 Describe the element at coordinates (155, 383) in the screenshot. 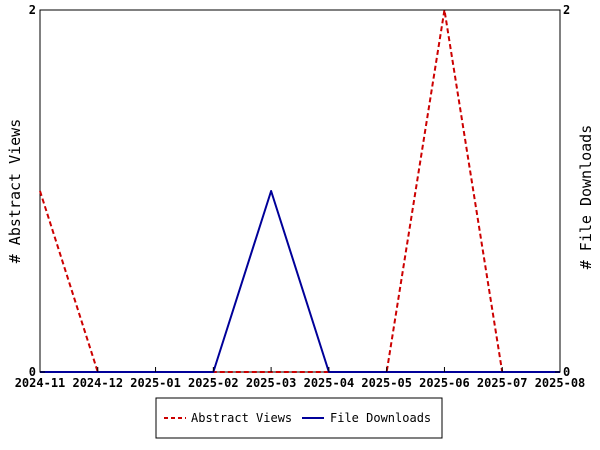

I see `x-tick-label: 2025-01` at that location.